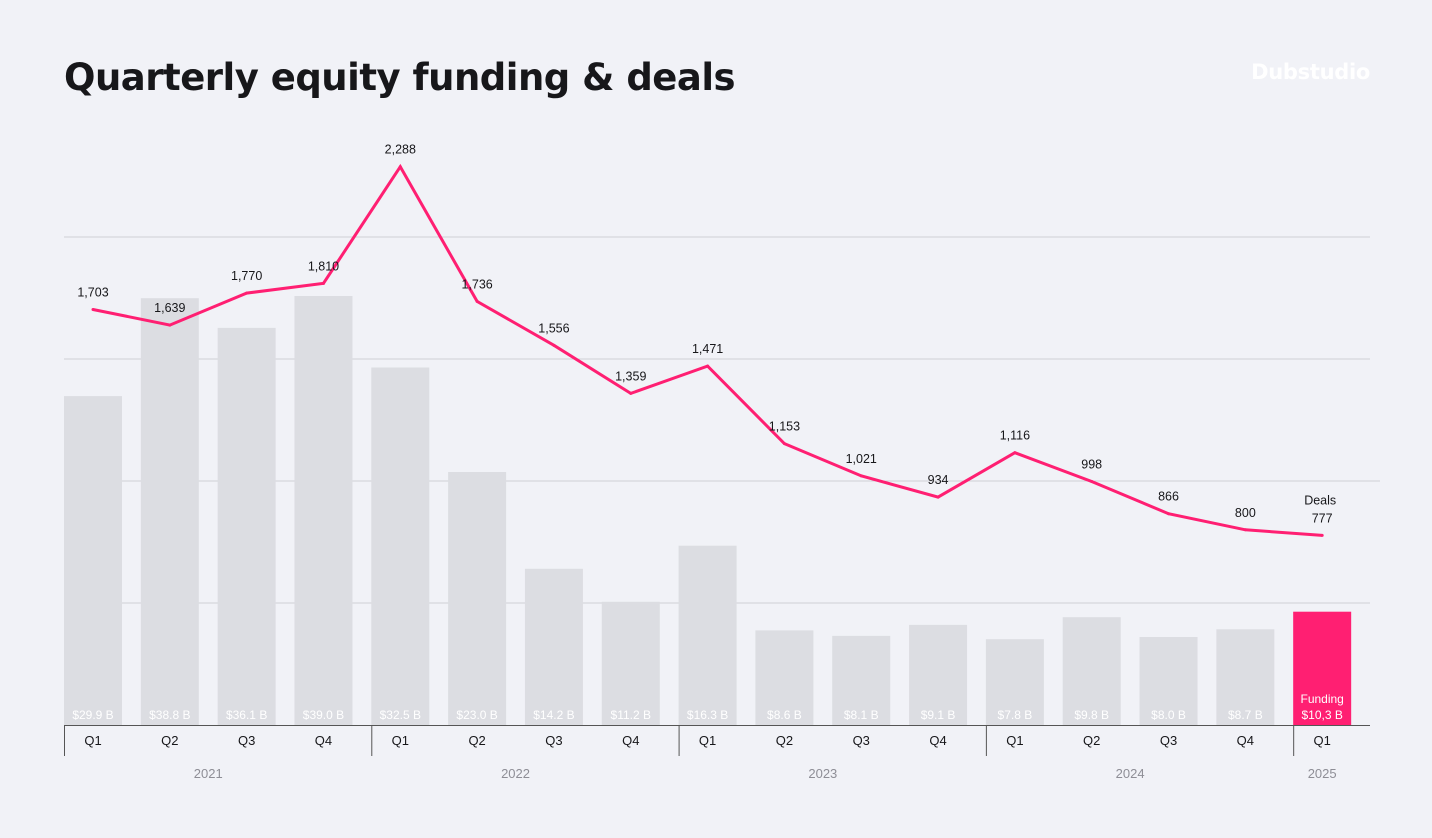 The height and width of the screenshot is (838, 1432). I want to click on year-label: 2024, so click(1130, 773).